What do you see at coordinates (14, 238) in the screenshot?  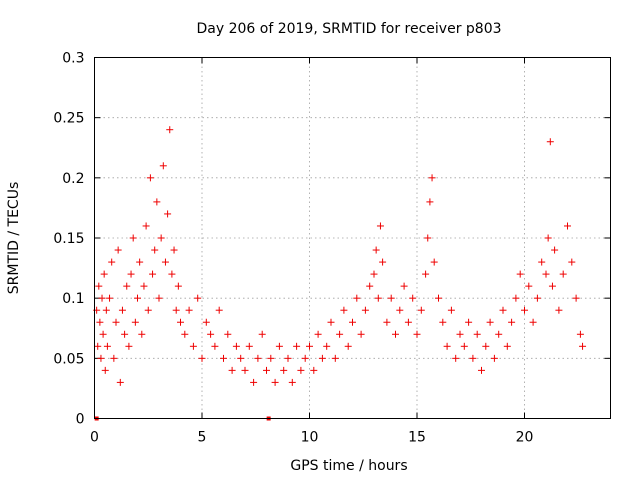 I see `y-axis-label: SRMTID / TECUs` at bounding box center [14, 238].